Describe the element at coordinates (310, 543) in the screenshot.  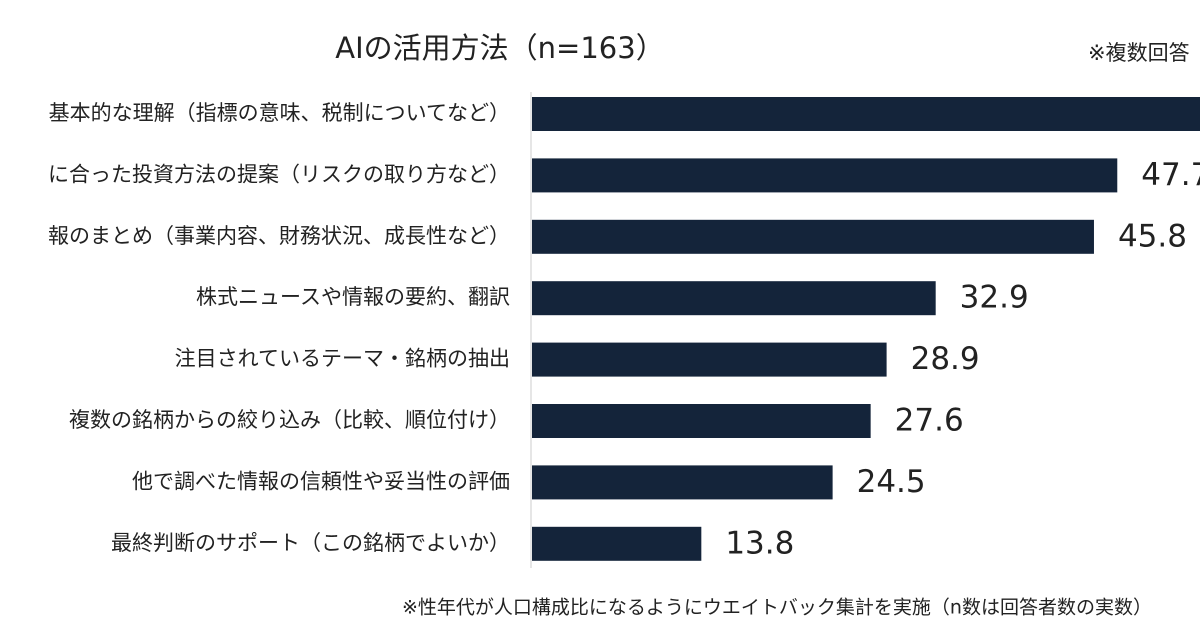
I see `category-label: 最終判断のサポート（この銘柄でよいか）` at that location.